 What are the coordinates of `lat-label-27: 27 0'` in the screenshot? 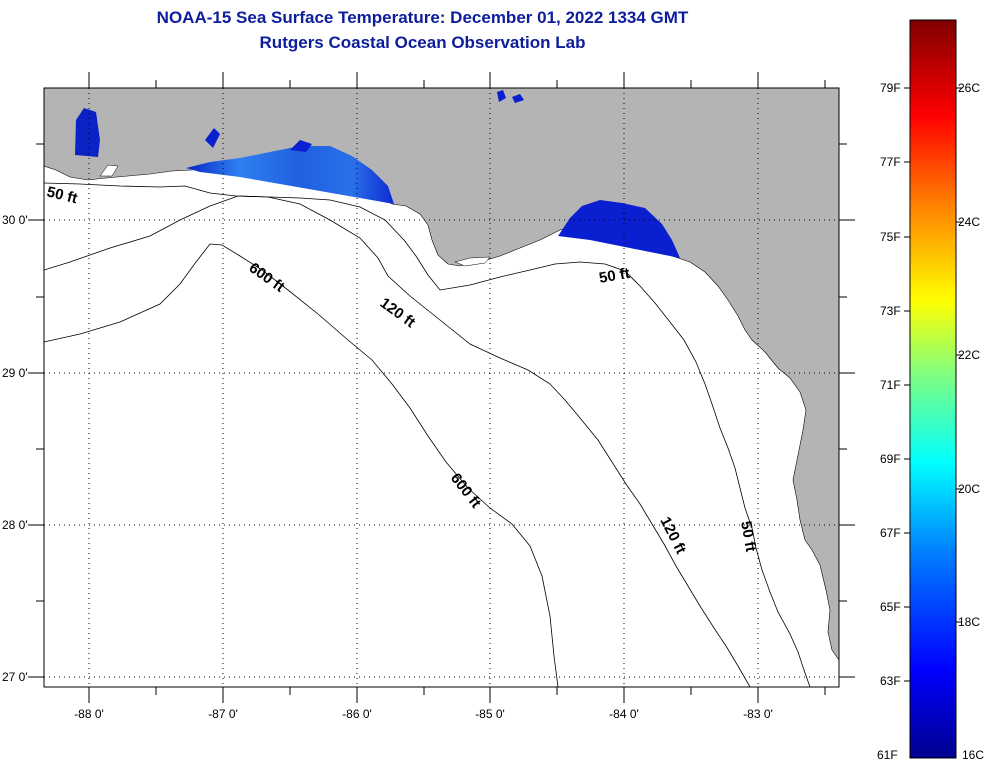 It's located at (15, 677).